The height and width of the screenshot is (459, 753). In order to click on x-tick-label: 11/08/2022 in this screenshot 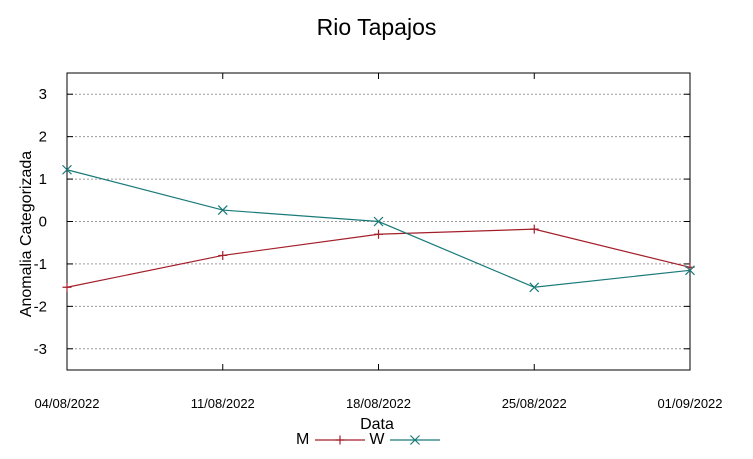, I will do `click(223, 403)`.